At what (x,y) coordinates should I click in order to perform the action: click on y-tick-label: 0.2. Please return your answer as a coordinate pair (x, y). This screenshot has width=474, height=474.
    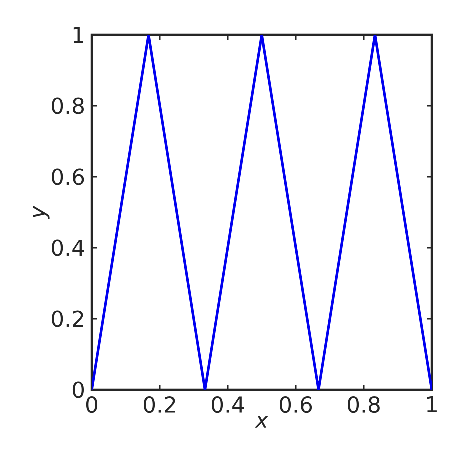
    Looking at the image, I should click on (68, 319).